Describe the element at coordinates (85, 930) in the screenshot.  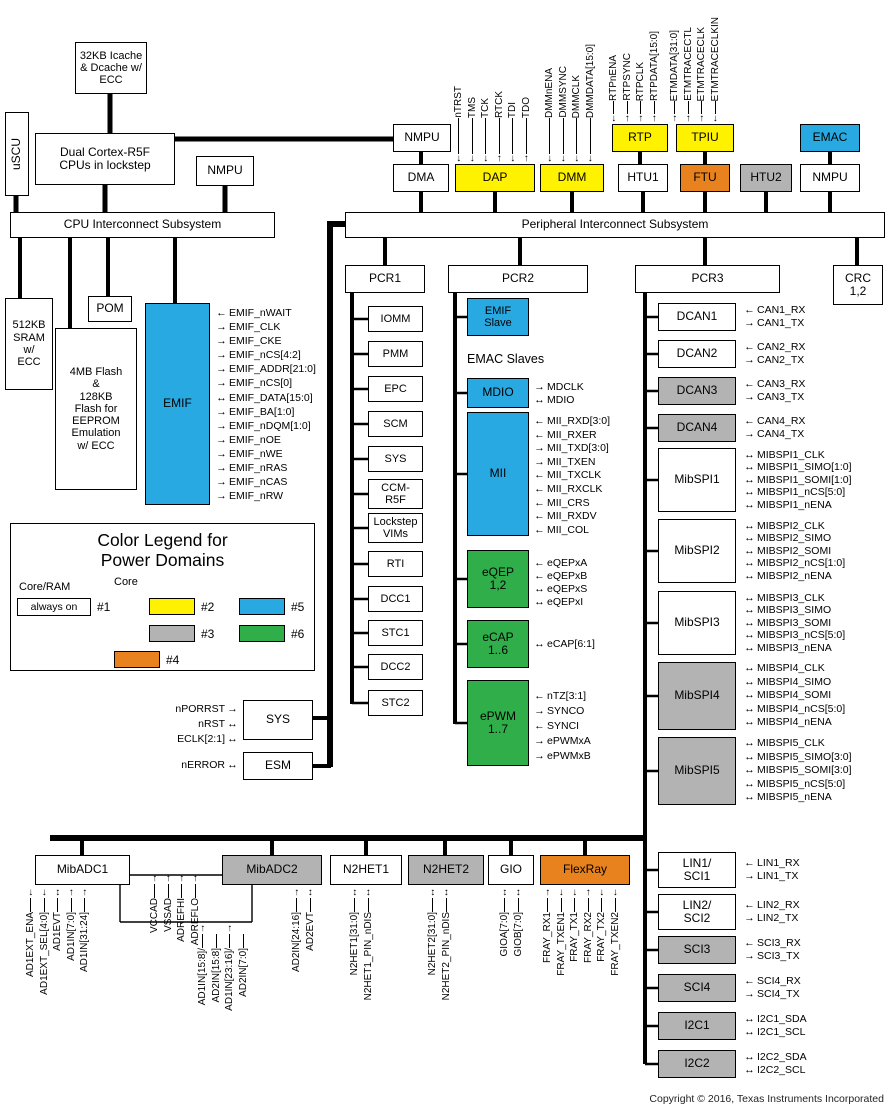
I see `pin-column: ↑ AD1IN[31:24]` at that location.